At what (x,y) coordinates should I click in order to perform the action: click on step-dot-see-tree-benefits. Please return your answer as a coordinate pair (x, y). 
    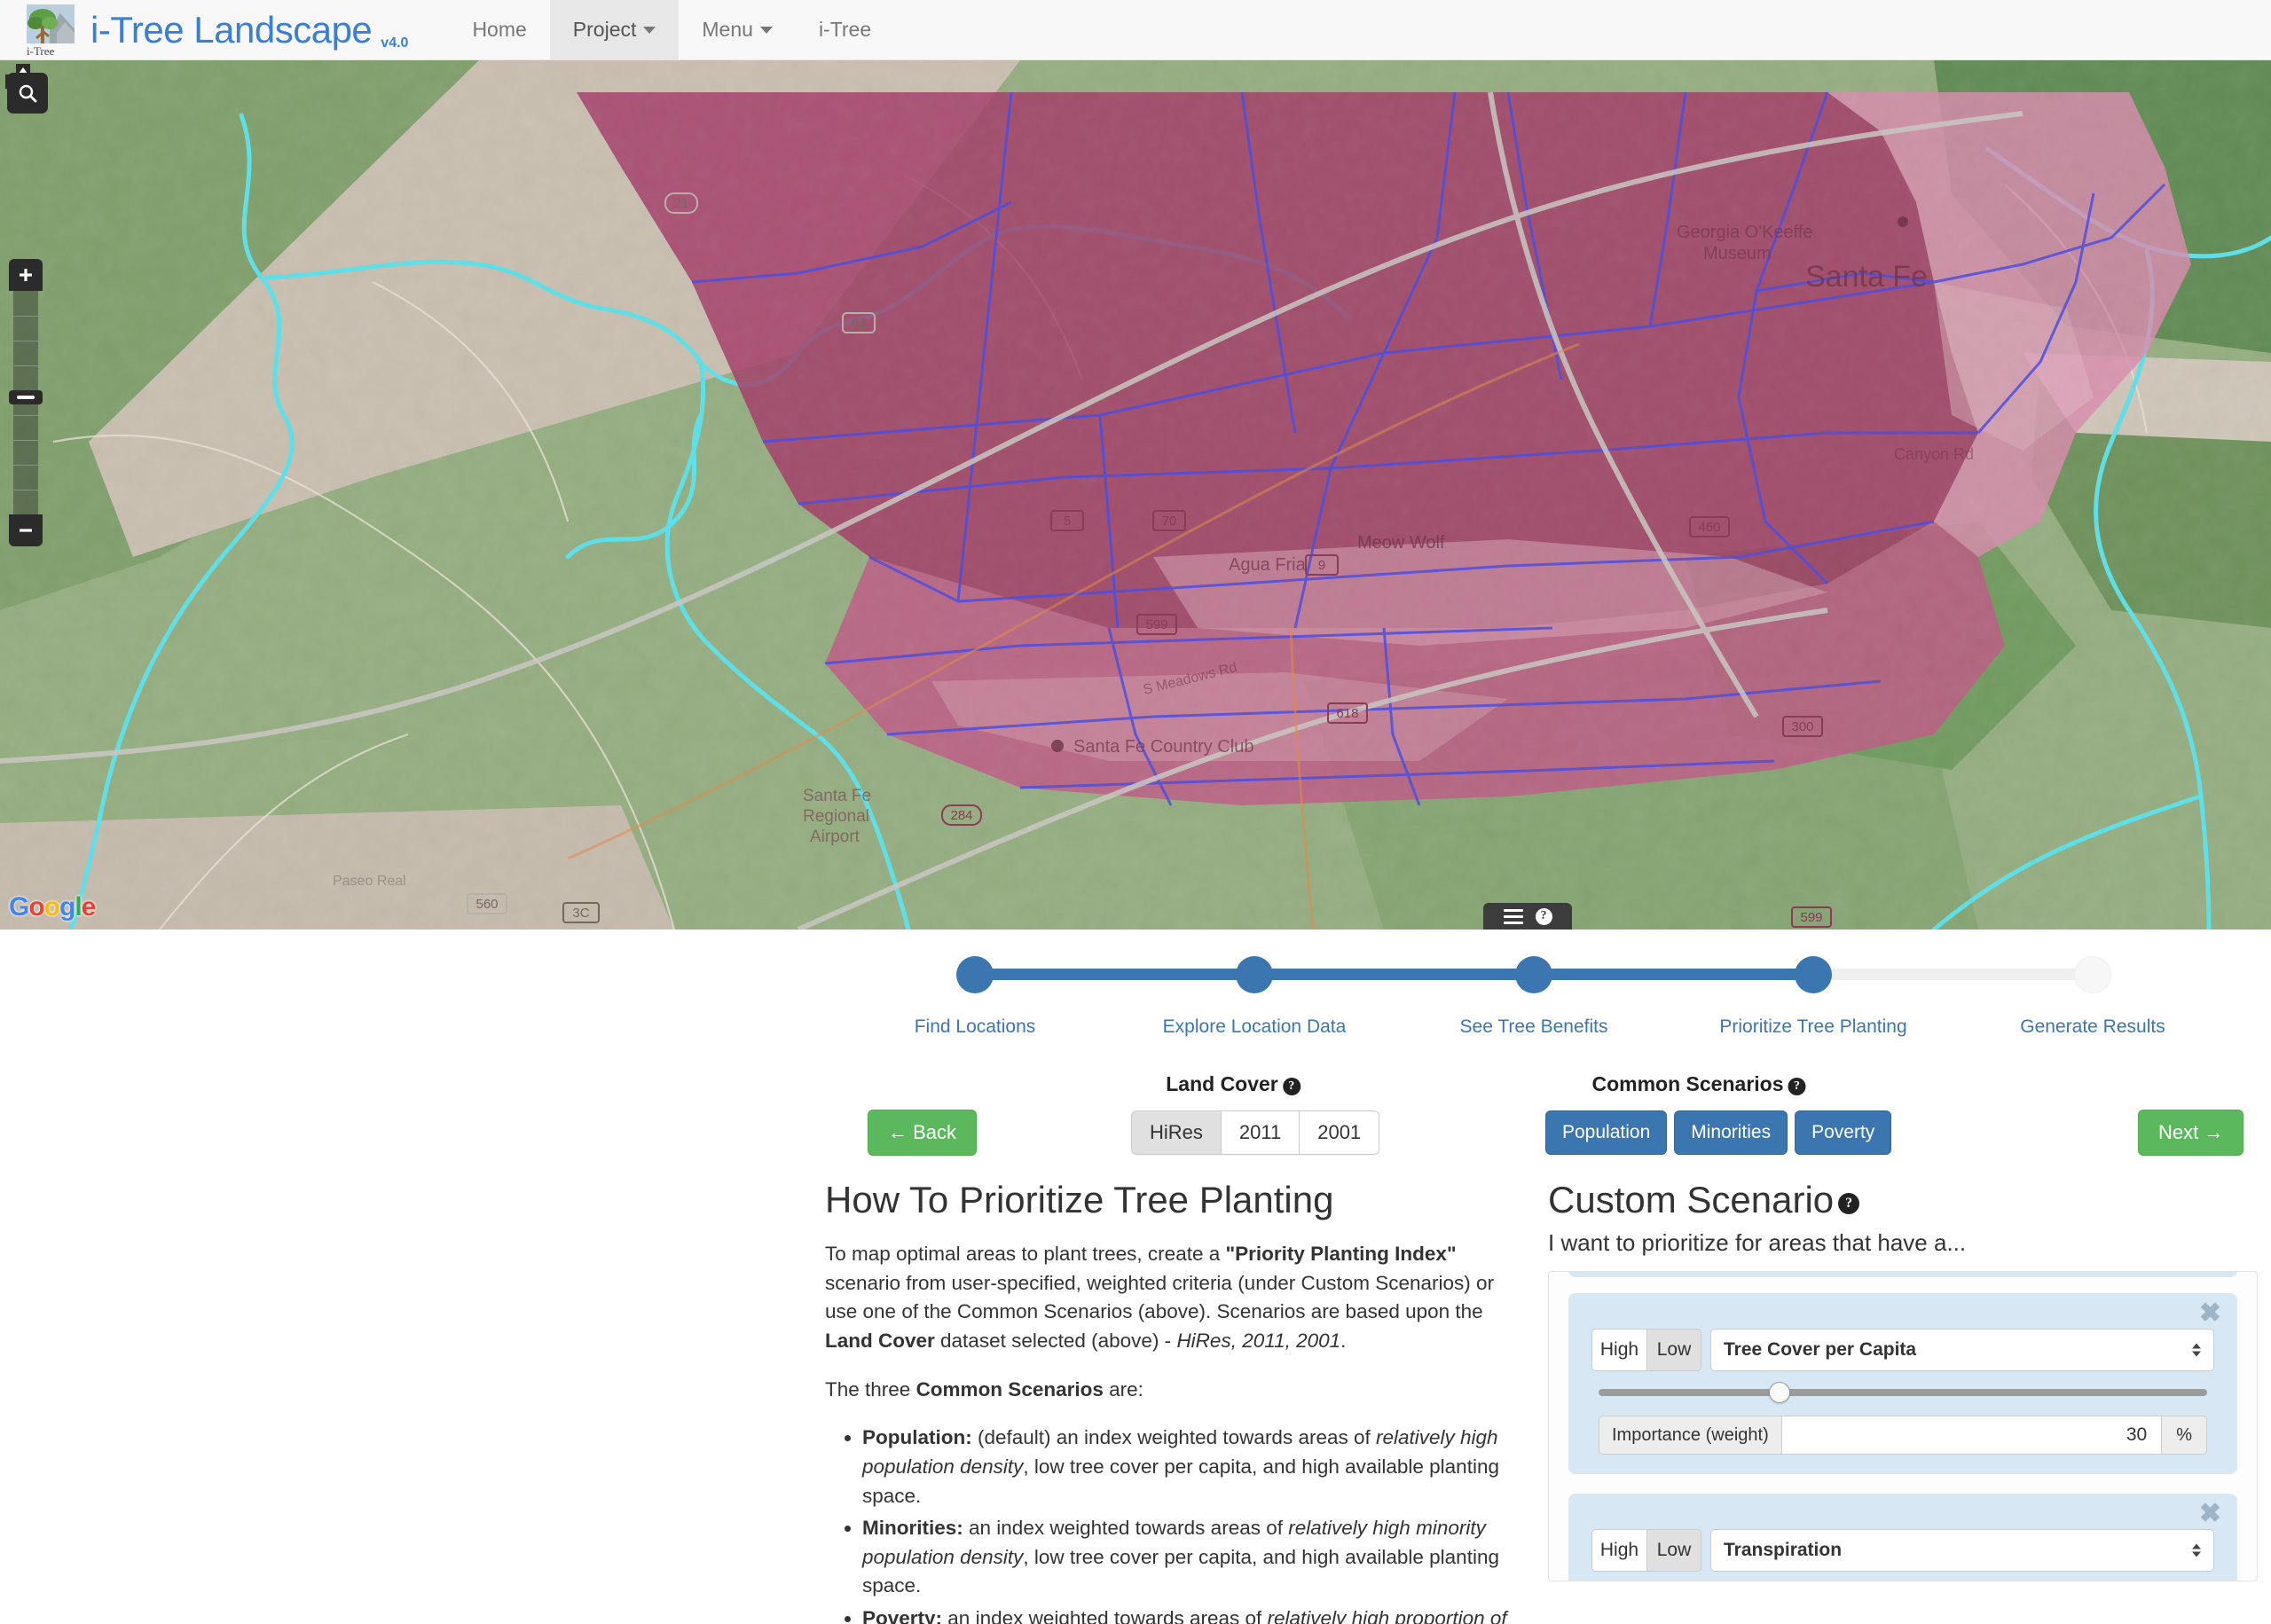
    Looking at the image, I should click on (1533, 974).